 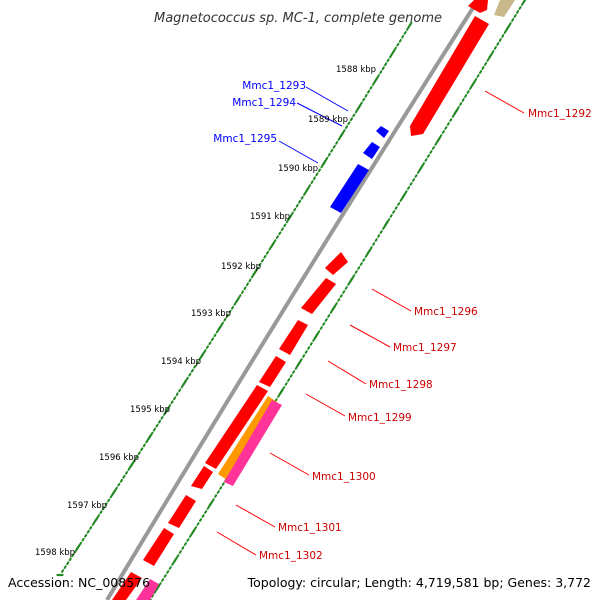 I want to click on gene-label-mmc1-1299: Mmc1_1299, so click(x=380, y=418).